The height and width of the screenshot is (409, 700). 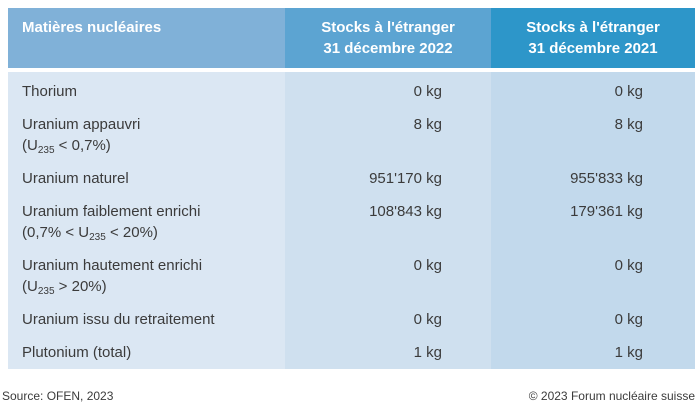 What do you see at coordinates (427, 352) in the screenshot?
I see `value-2022-cell: 1 kg` at bounding box center [427, 352].